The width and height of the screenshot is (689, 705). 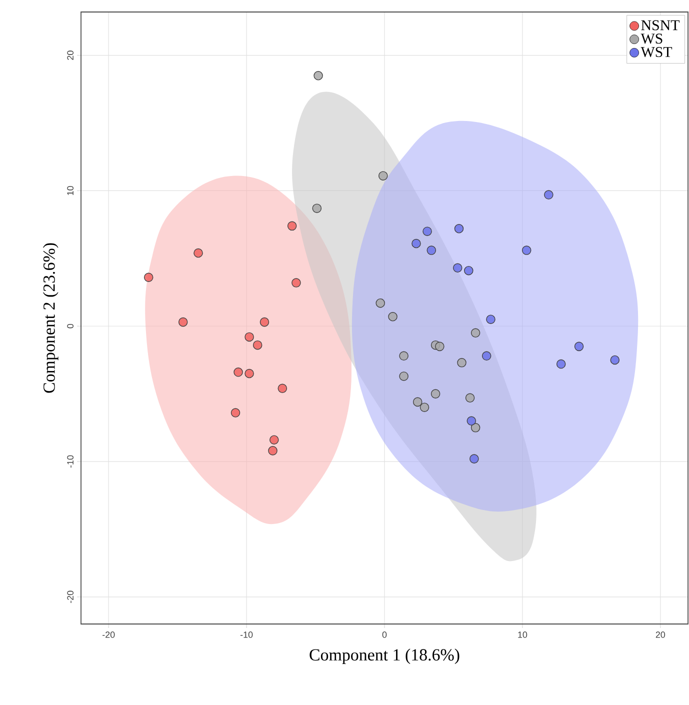 I want to click on y-axis-title: Component 2 (23.6%), so click(x=50, y=318).